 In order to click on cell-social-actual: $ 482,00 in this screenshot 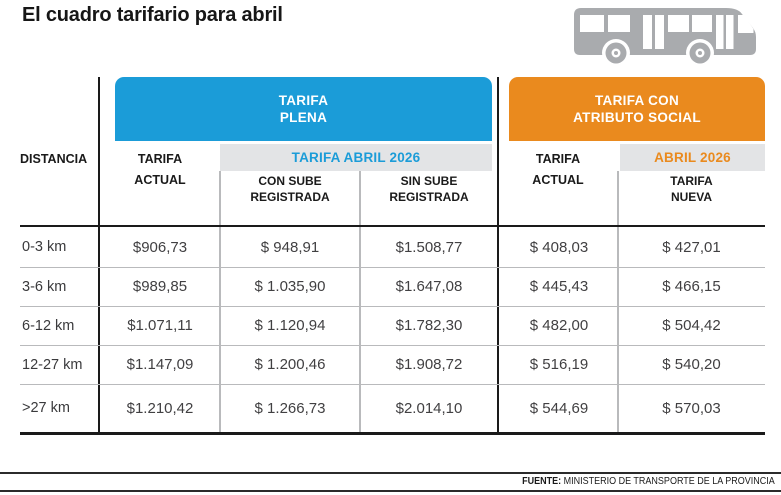, I will do `click(559, 325)`.